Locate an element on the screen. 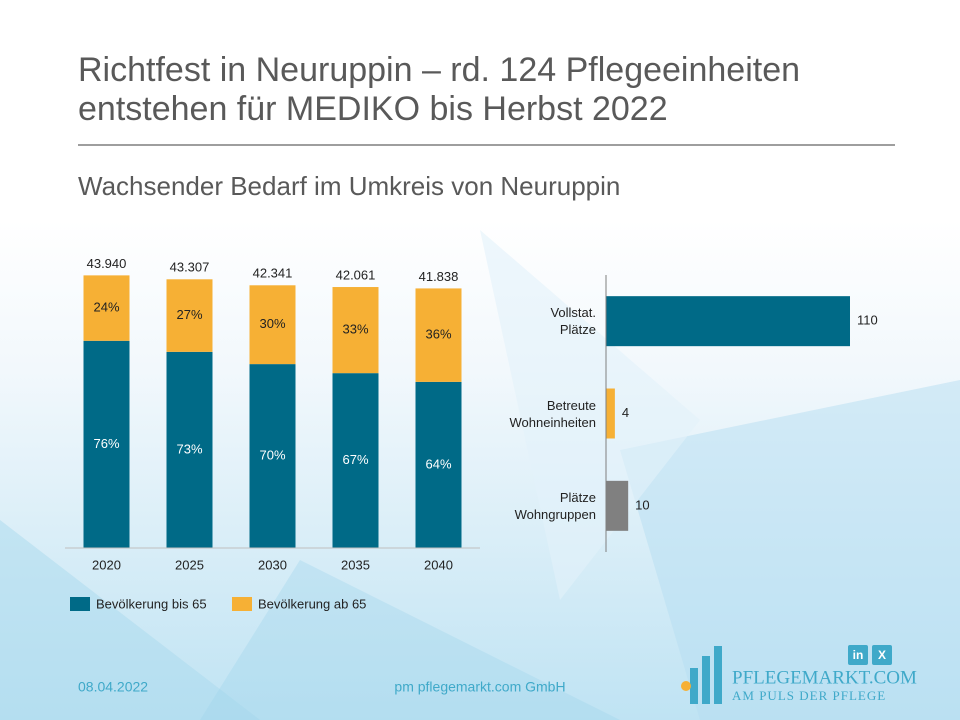 This screenshot has width=960, height=720. logo: PFLEGEMARKT.COM AM PULS DER PFLEGE is located at coordinates (799, 675).